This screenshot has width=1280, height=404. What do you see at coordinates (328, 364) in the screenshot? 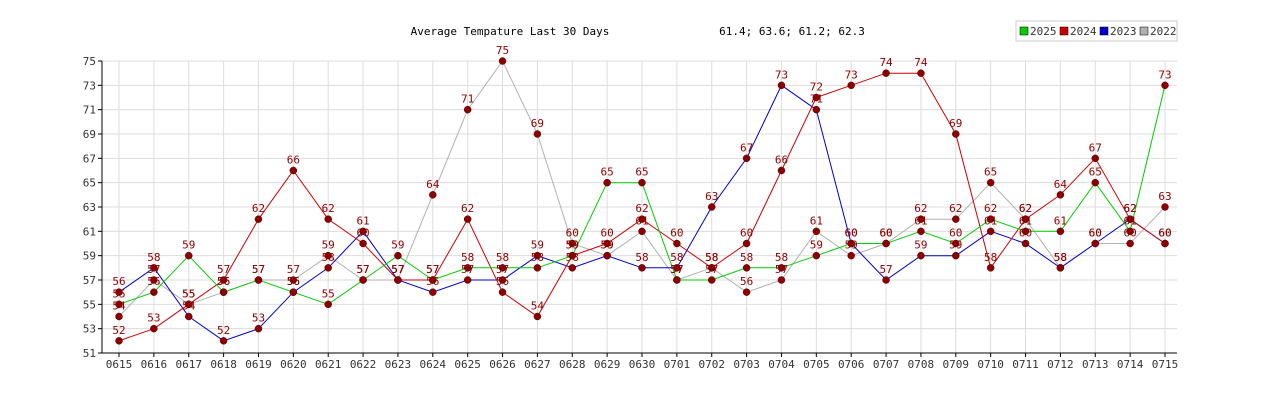
I see `x-tick-label: 0621` at bounding box center [328, 364].